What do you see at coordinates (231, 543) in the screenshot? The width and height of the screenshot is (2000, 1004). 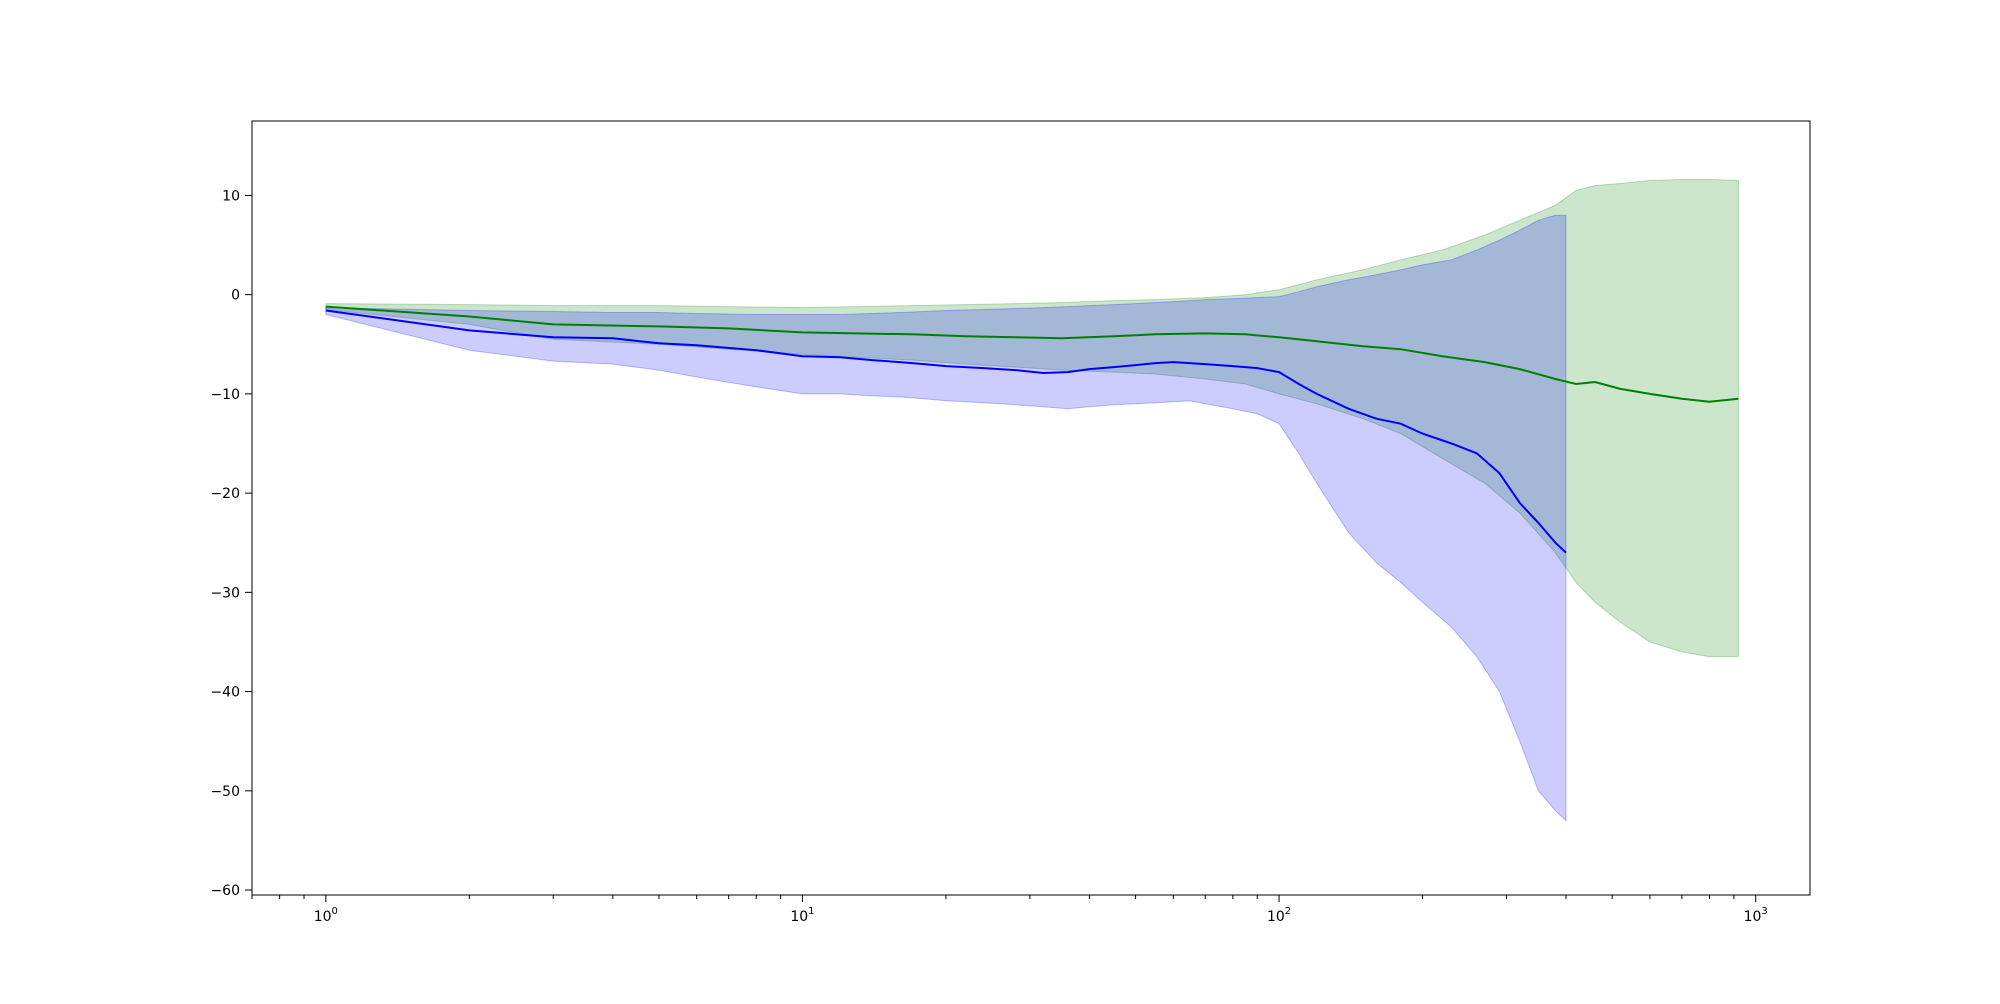 I see `y-axis: 10 0 −10 −20 −30 −40 −50 −60` at bounding box center [231, 543].